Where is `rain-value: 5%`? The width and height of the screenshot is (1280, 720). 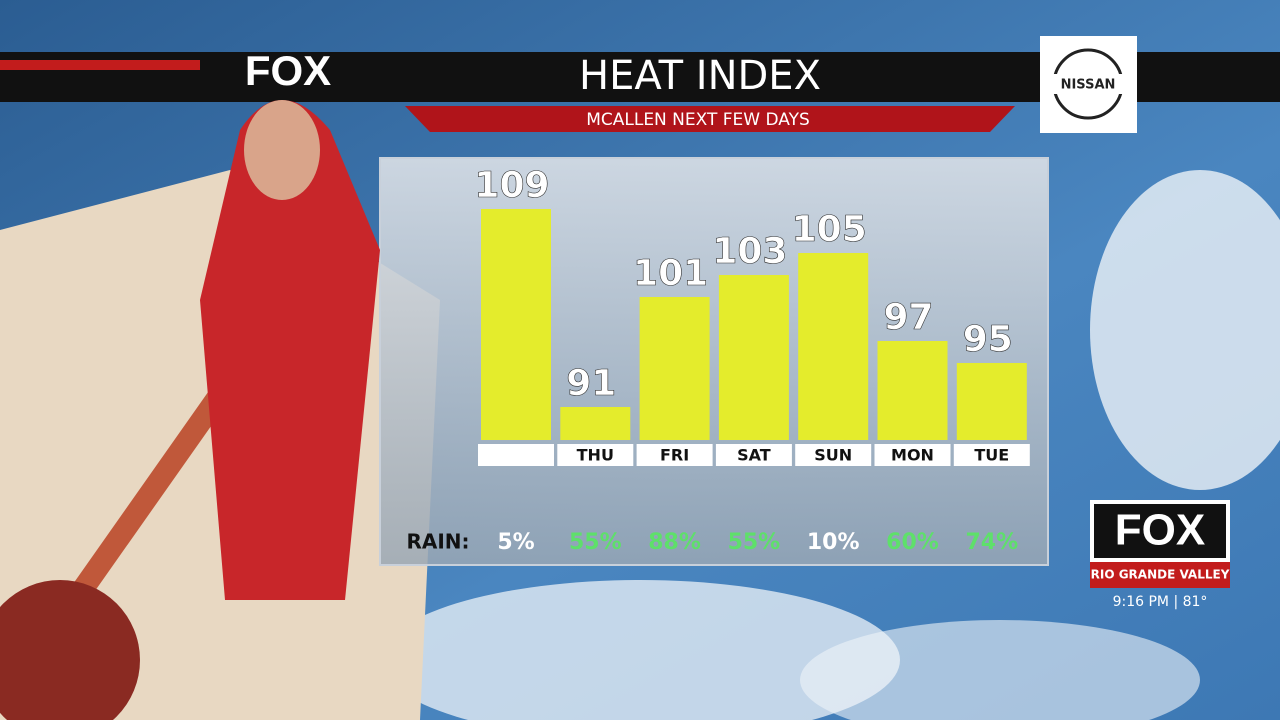 rain-value: 5% is located at coordinates (515, 542).